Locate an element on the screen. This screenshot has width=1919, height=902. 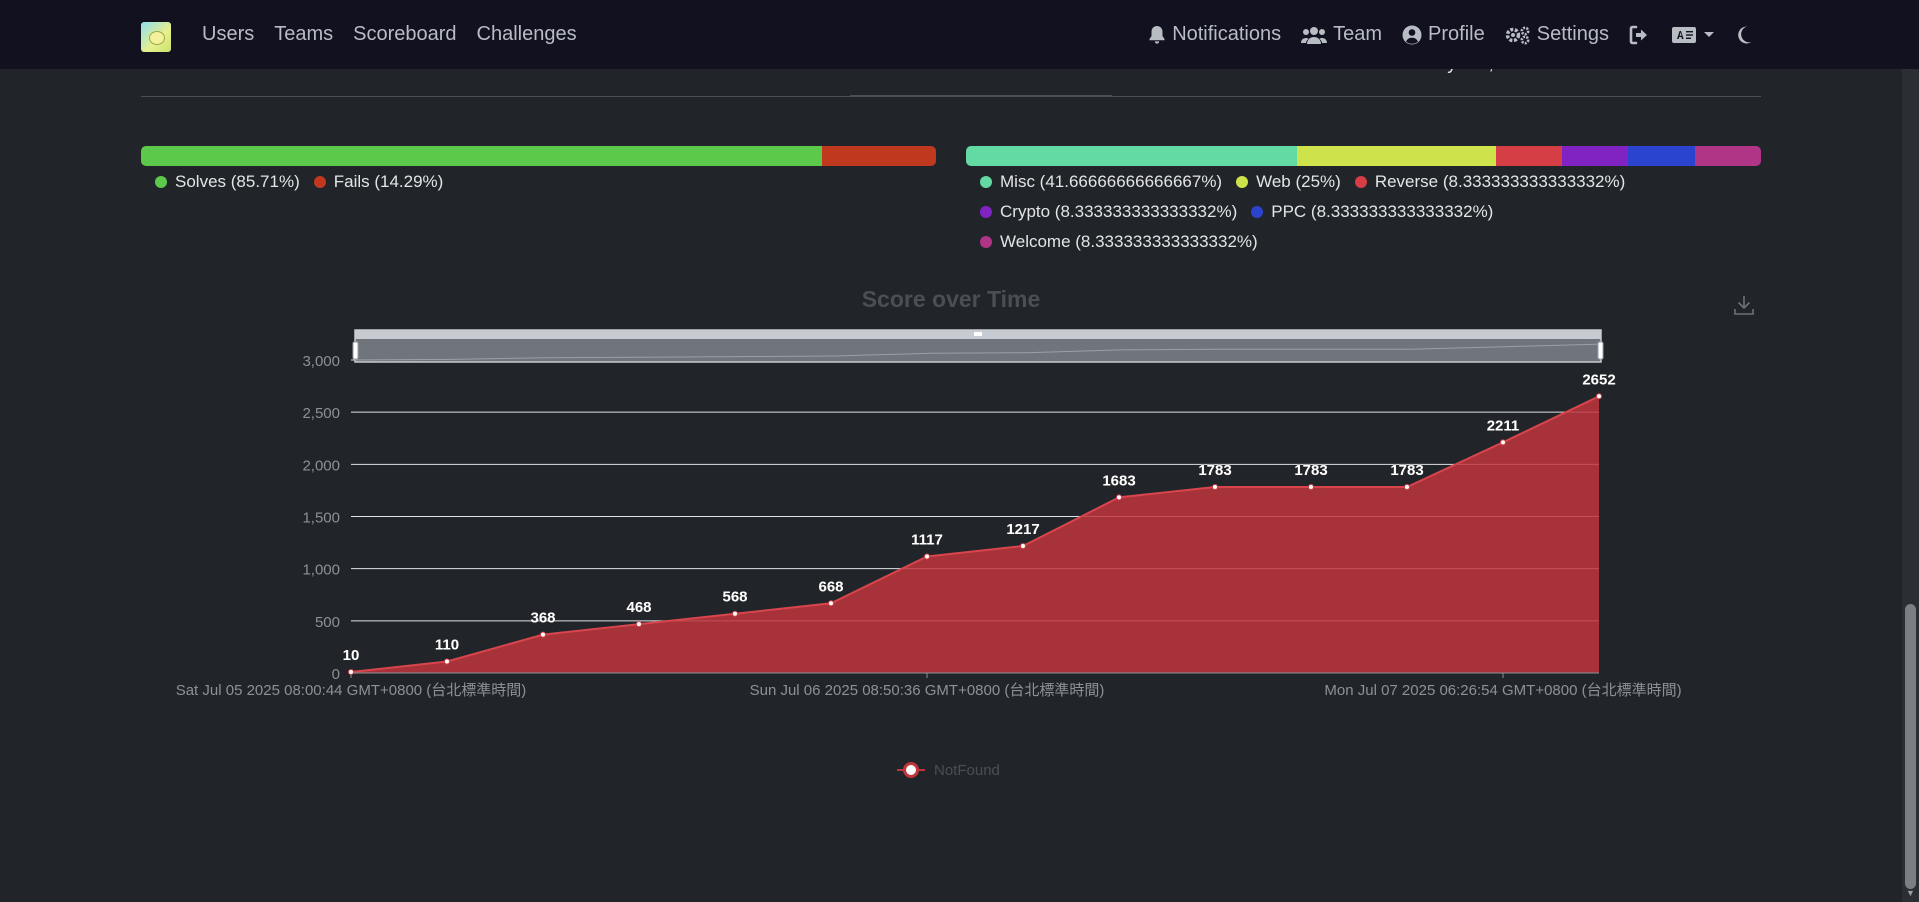
scrollbar-thumb is located at coordinates (1910, 746).